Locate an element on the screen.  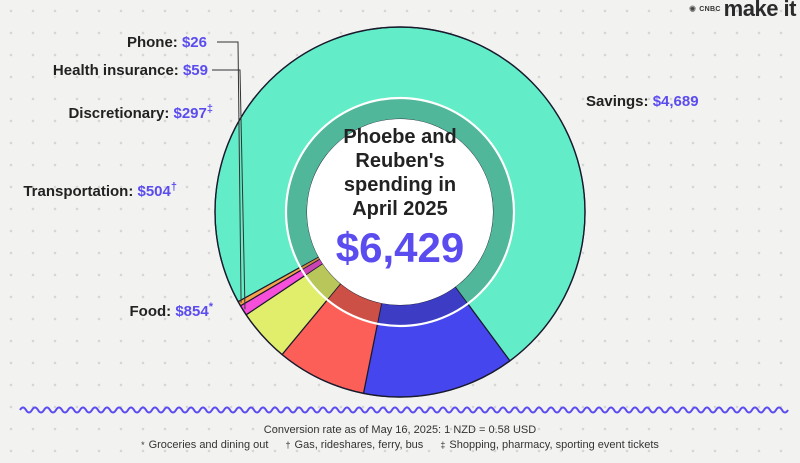
label-mark: † is located at coordinates (174, 187).